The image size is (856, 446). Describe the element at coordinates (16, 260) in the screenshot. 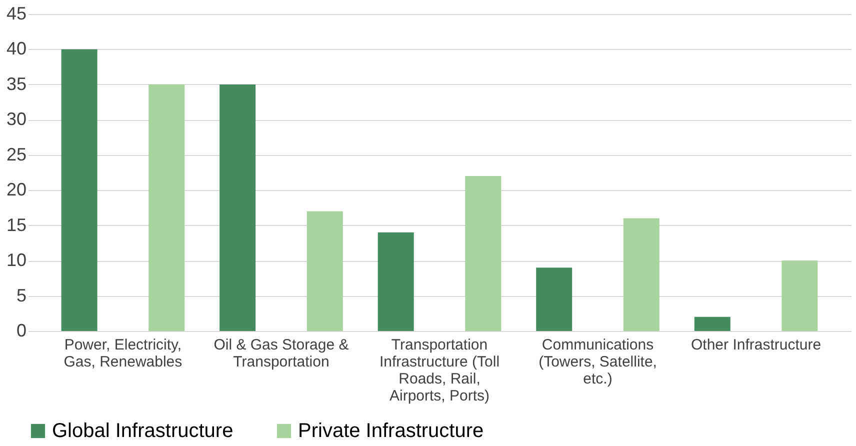

I see `y-tick-label: 10` at that location.